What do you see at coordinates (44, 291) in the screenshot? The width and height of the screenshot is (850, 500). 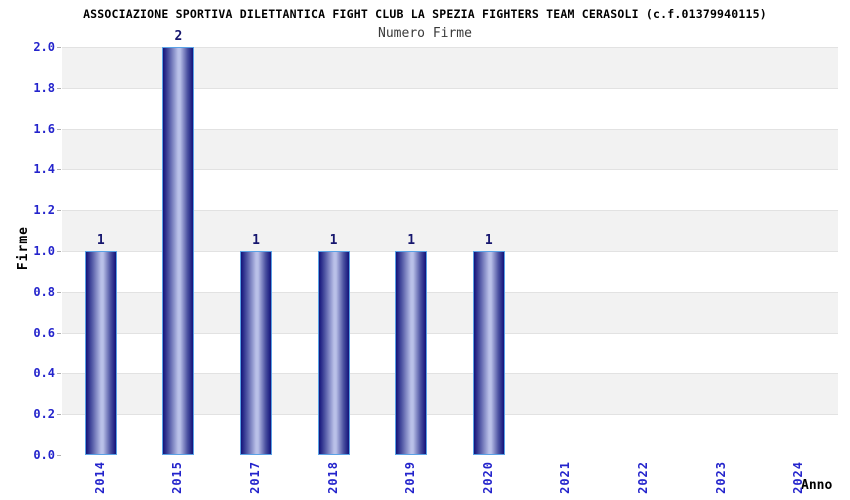 I see `y-tick-label: 0.8` at bounding box center [44, 291].